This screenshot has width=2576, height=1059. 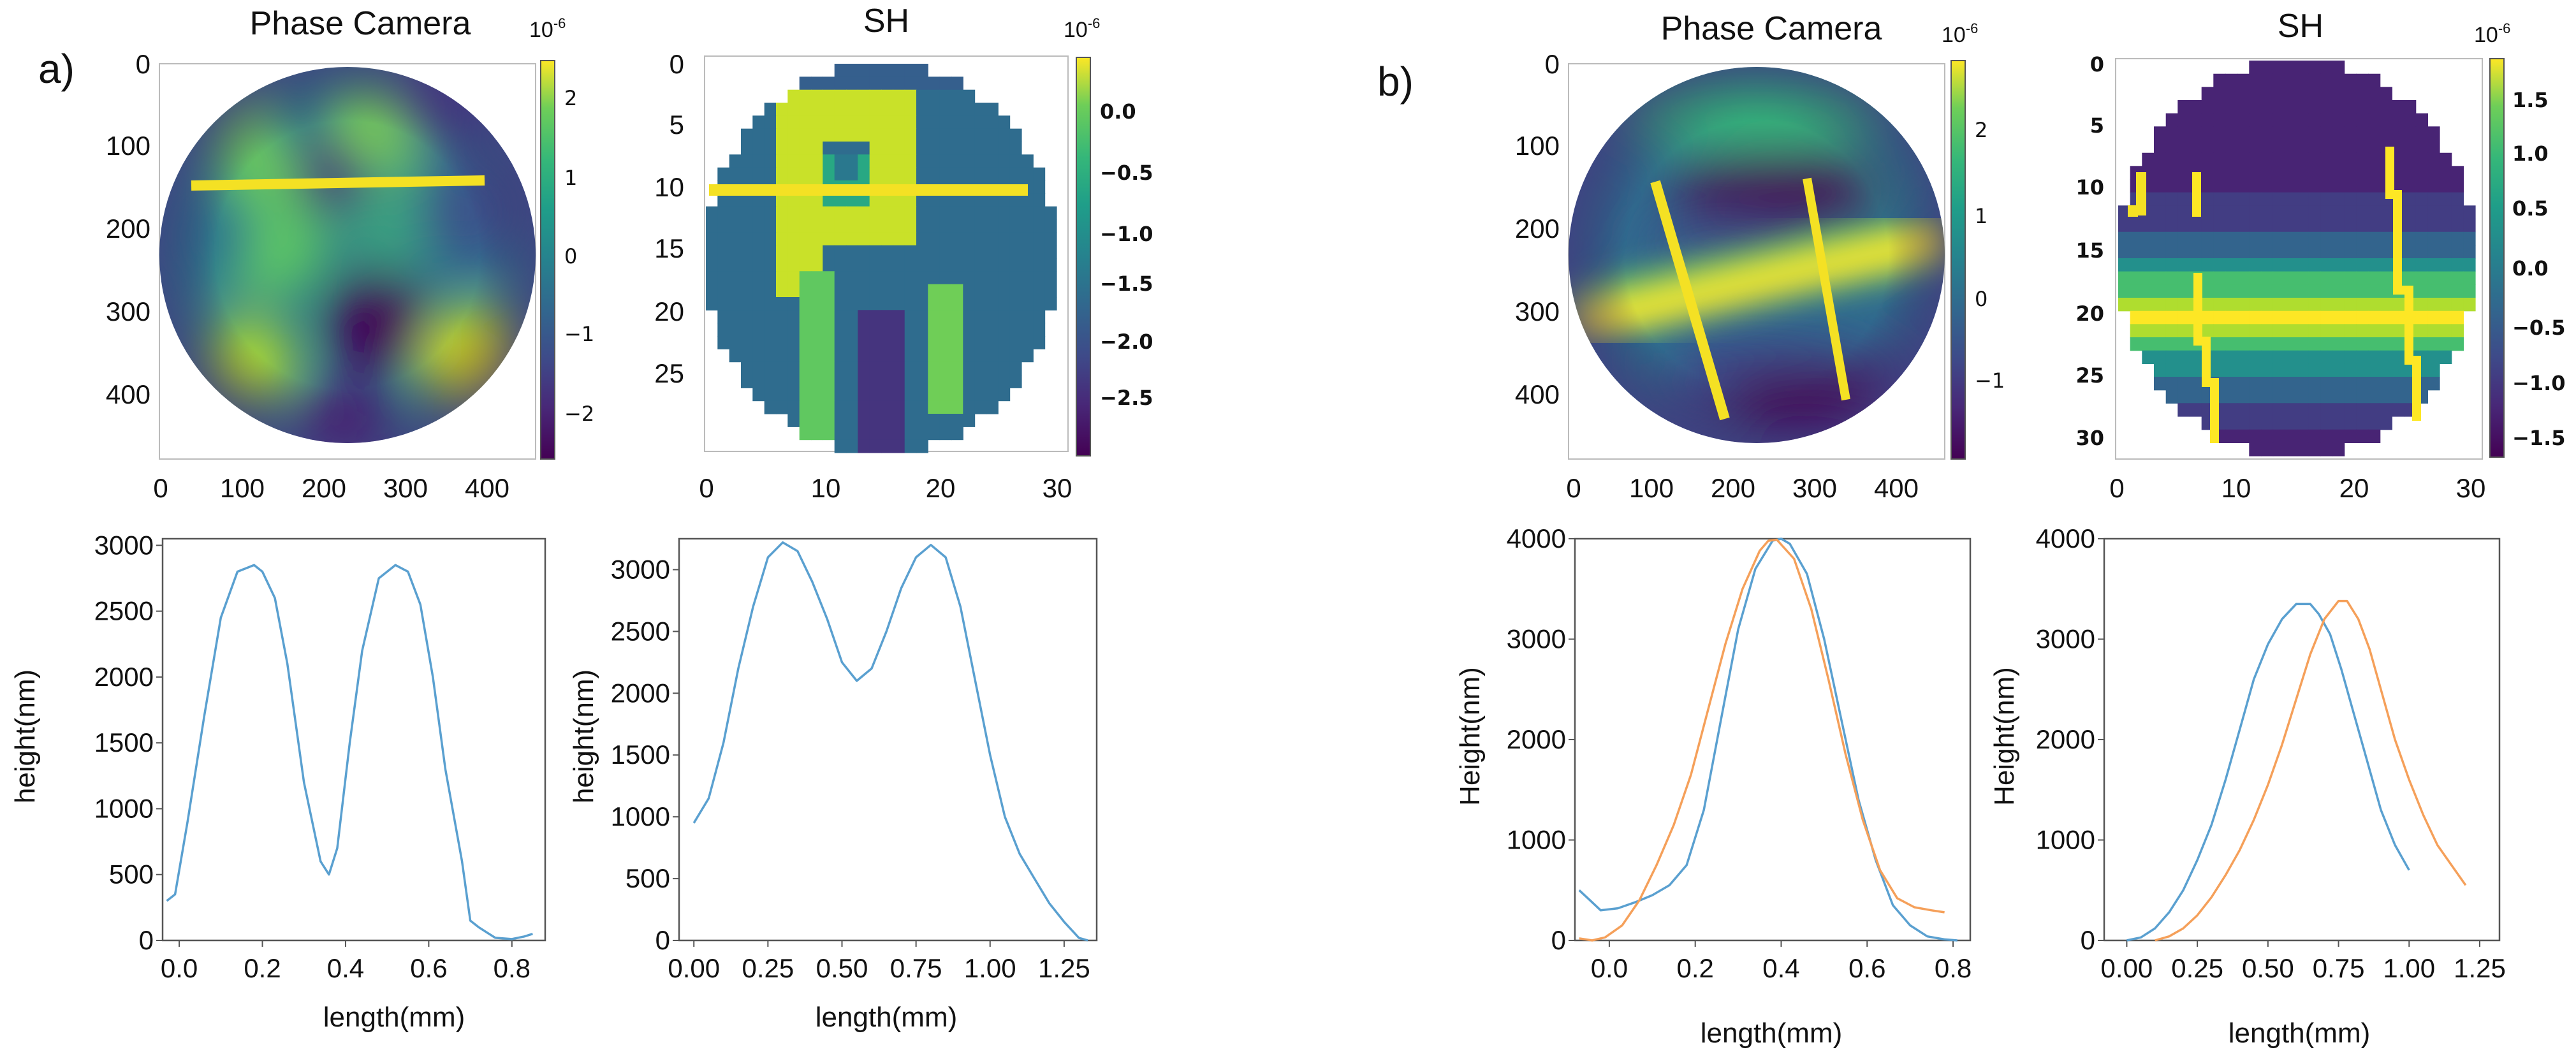 What do you see at coordinates (160, 488) in the screenshot?
I see `a-phase-xtick: 0` at bounding box center [160, 488].